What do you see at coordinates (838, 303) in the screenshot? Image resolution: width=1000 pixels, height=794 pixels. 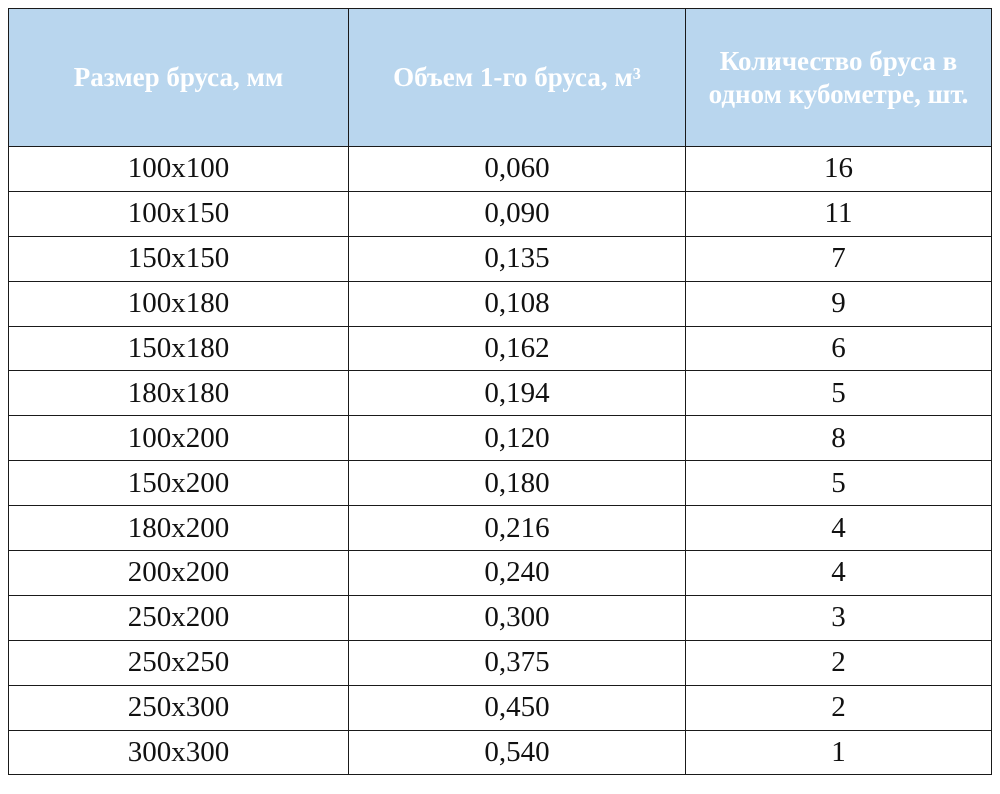 I see `cell-quantity: 9` at bounding box center [838, 303].